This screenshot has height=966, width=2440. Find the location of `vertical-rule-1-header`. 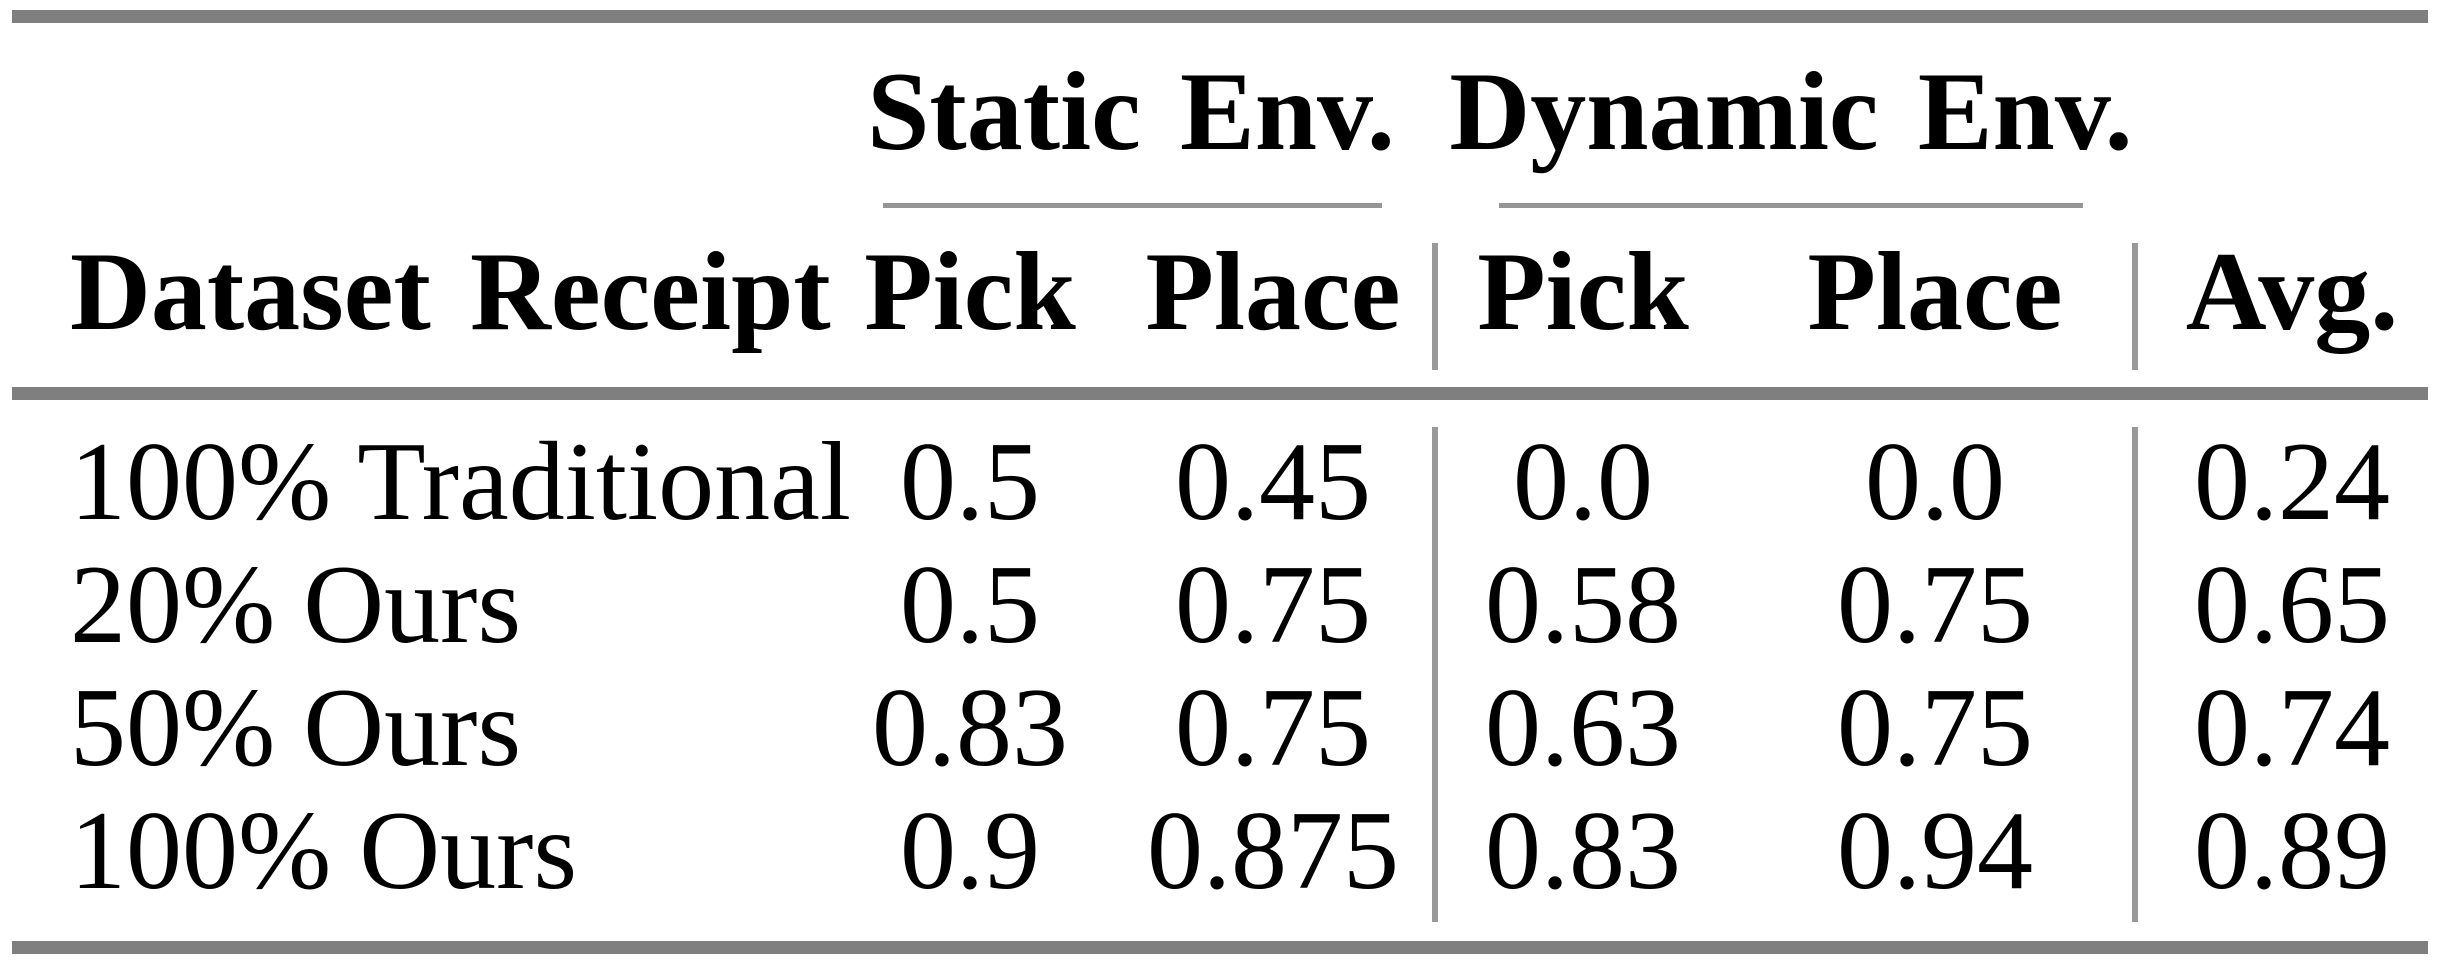

vertical-rule-1-header is located at coordinates (1435, 306).